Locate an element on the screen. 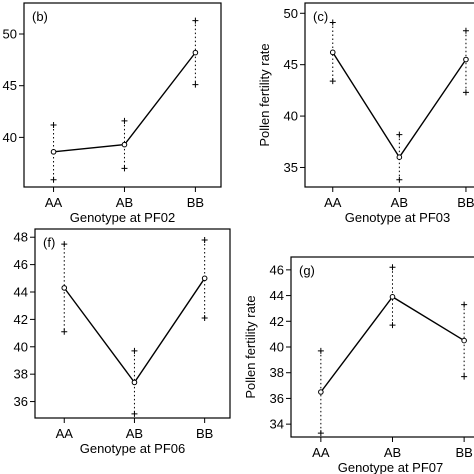 Image resolution: width=474 pixels, height=474 pixels. x-axis-title: Genotype at PF06 is located at coordinates (133, 448).